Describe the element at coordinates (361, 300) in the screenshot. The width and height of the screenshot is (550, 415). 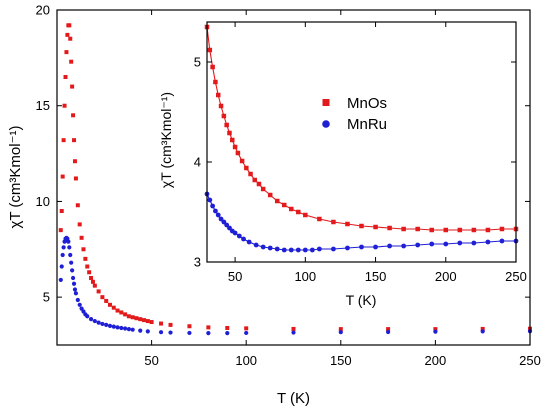
I see `inset-x-axis-title: T (K)` at that location.